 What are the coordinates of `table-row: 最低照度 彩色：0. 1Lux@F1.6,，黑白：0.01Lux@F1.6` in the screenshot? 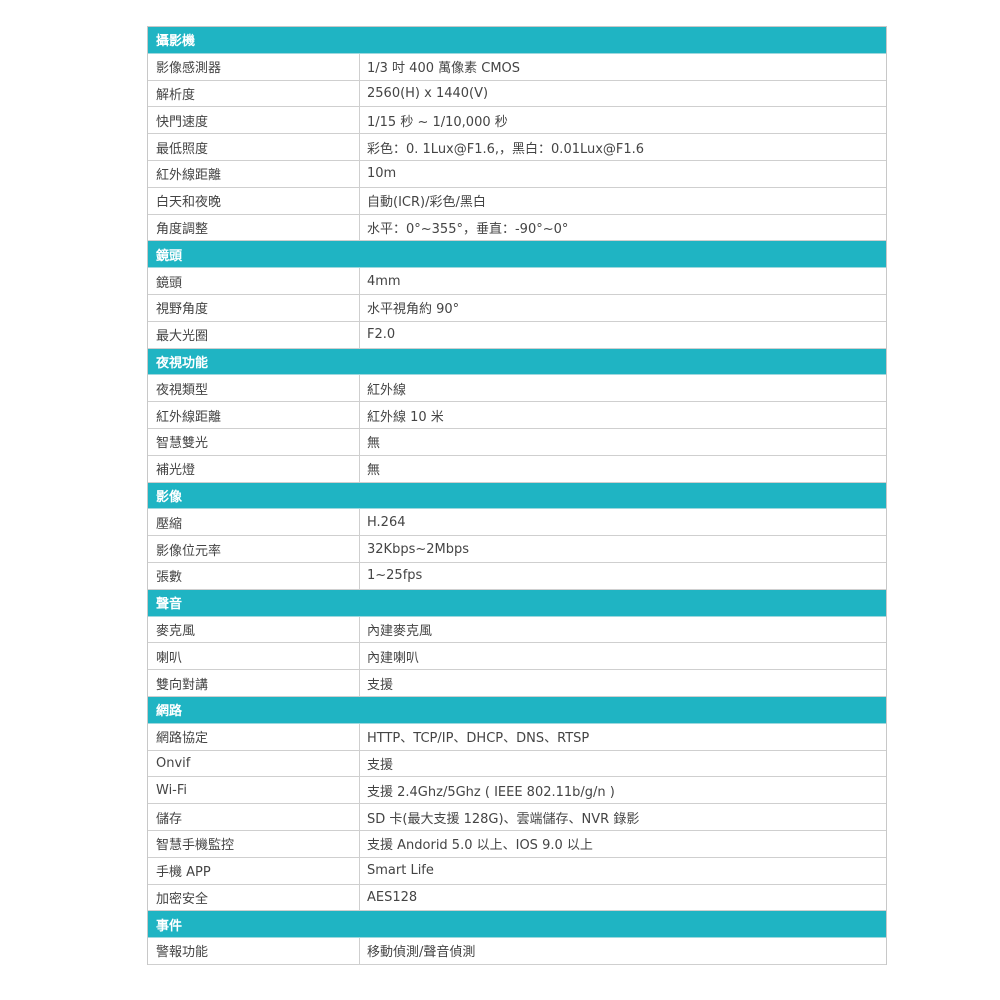 It's located at (517, 147).